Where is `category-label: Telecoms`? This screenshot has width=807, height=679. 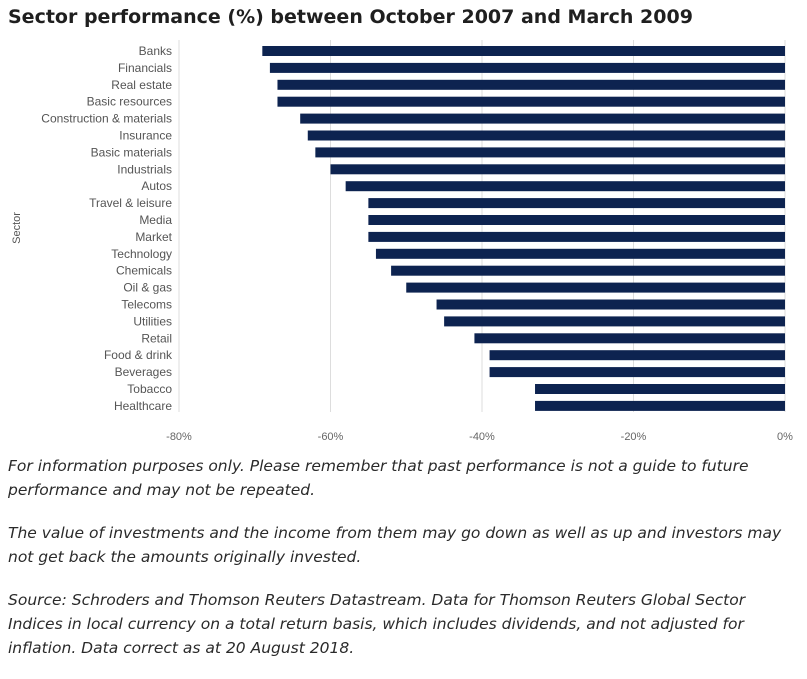 category-label: Telecoms is located at coordinates (146, 305).